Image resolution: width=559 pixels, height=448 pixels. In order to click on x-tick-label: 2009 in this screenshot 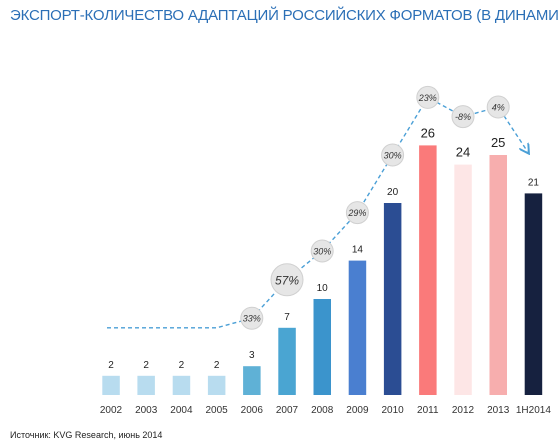, I will do `click(357, 410)`.